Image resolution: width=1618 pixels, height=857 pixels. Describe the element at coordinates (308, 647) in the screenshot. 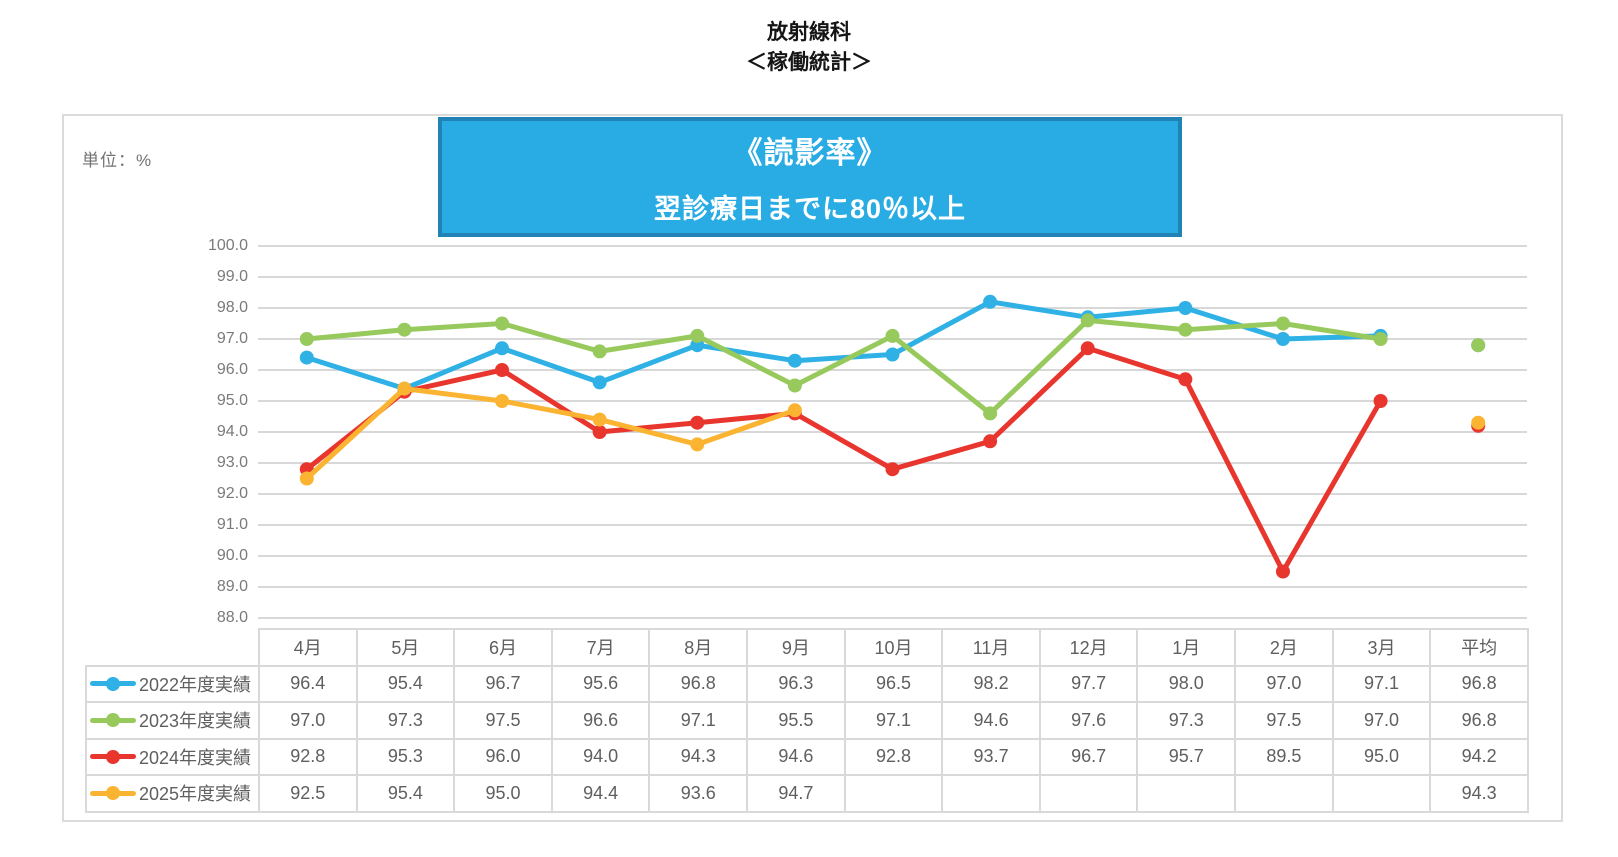

I see `month-header-cell: 4月` at that location.